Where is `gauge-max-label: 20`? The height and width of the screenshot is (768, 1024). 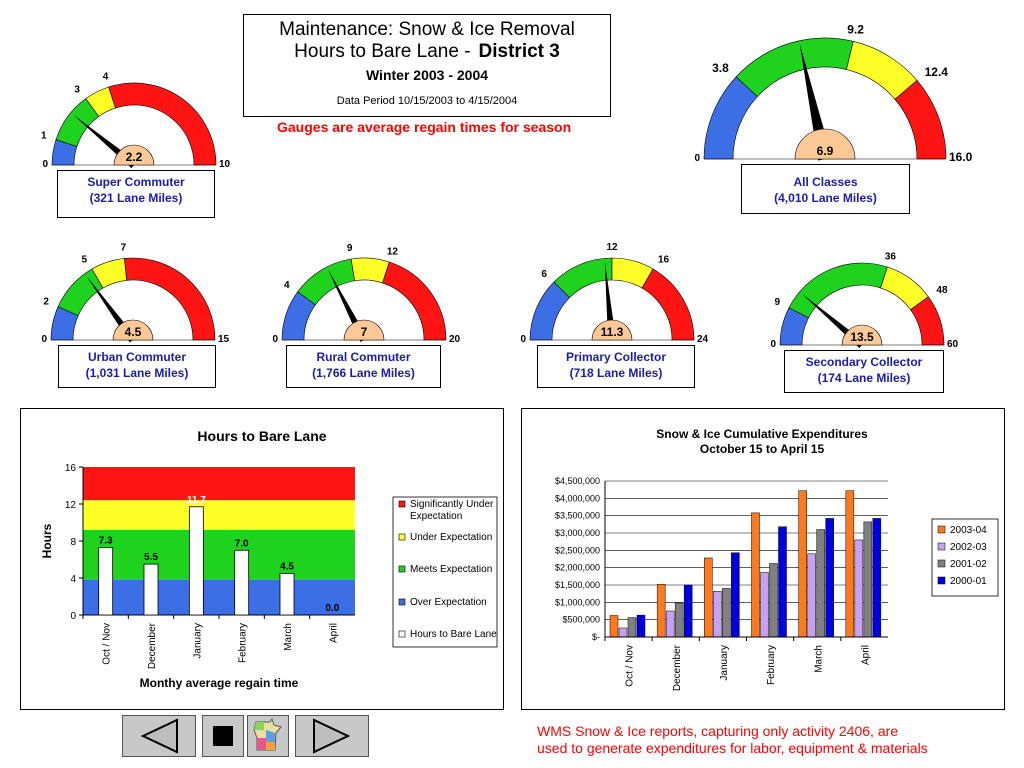 gauge-max-label: 20 is located at coordinates (455, 339).